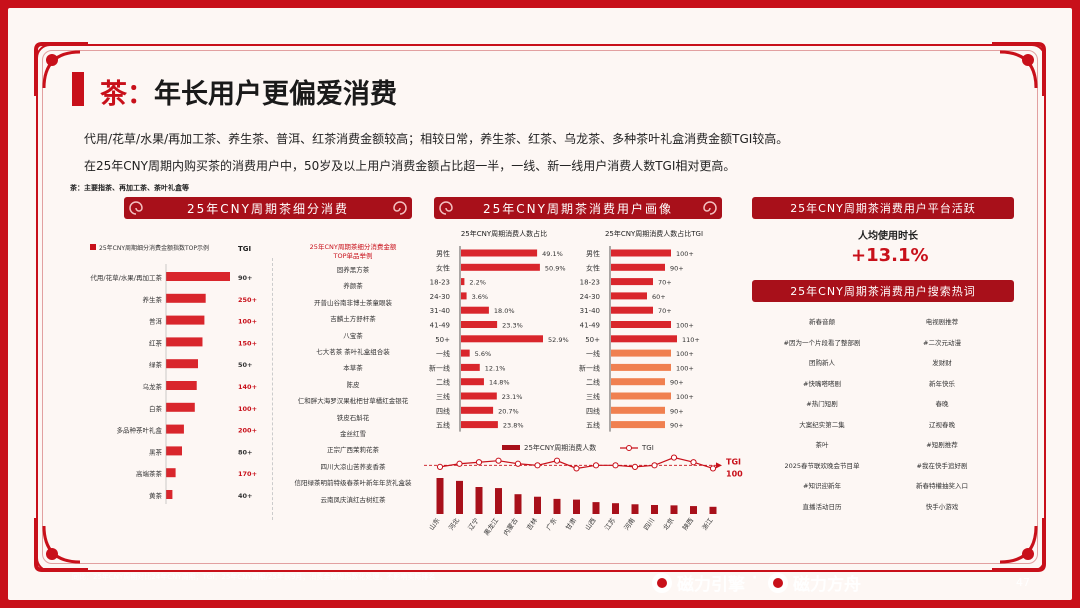  Describe the element at coordinates (609, 524) in the screenshot. I see `province-label: 江苏` at that location.